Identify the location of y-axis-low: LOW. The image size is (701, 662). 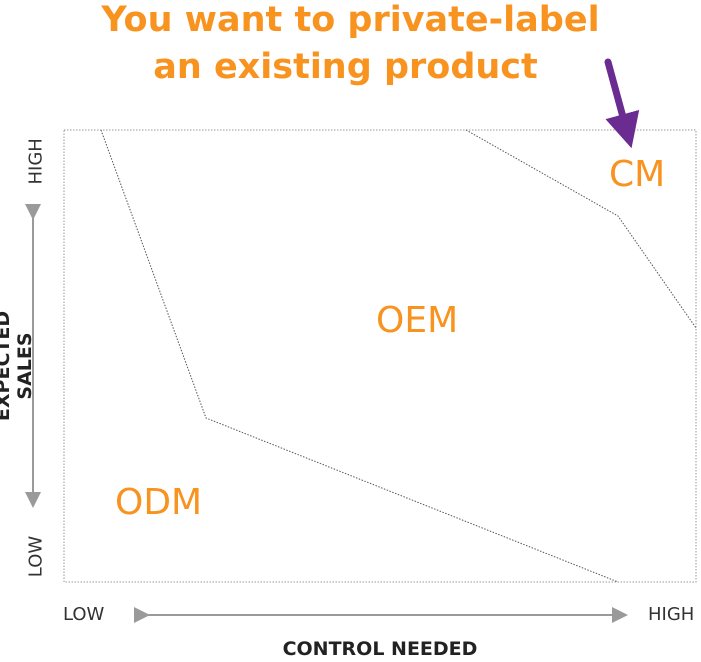
(36, 556).